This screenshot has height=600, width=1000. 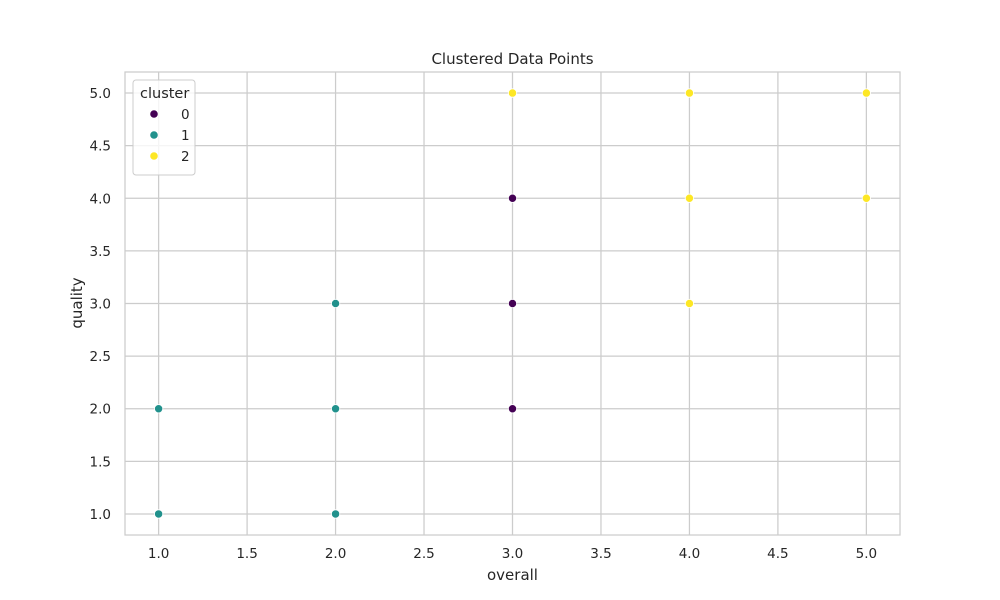 What do you see at coordinates (77, 302) in the screenshot?
I see `y-axis-label: quality` at bounding box center [77, 302].